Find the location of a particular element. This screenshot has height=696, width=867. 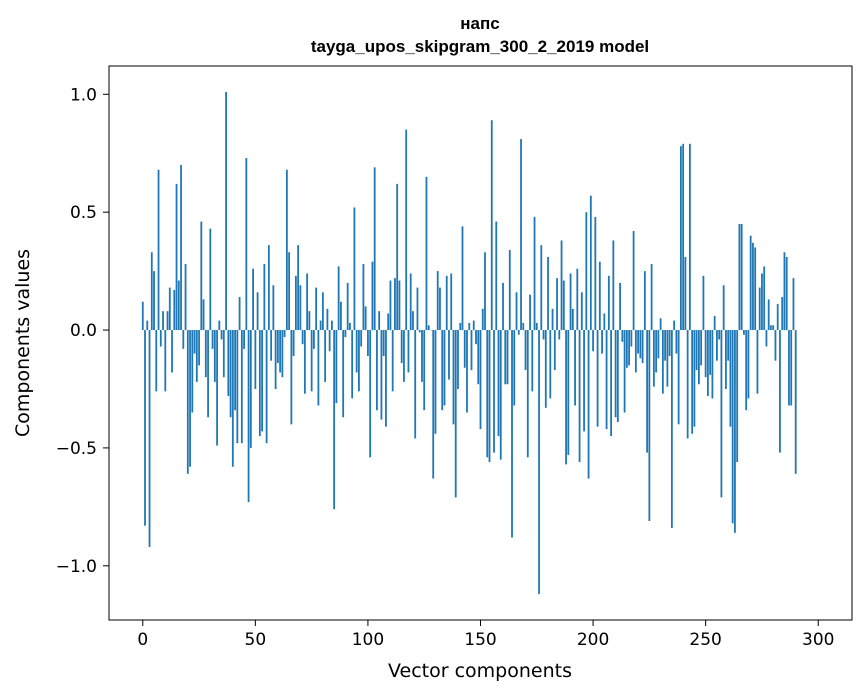

y-tick-label: 1.0 is located at coordinates (83, 95).